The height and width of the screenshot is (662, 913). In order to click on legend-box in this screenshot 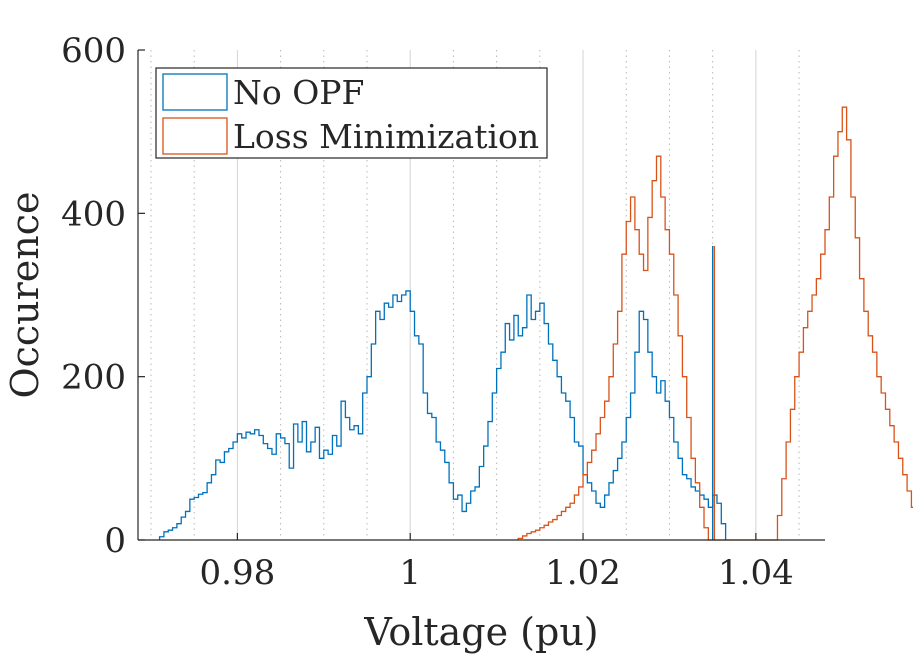, I will do `click(351, 113)`.